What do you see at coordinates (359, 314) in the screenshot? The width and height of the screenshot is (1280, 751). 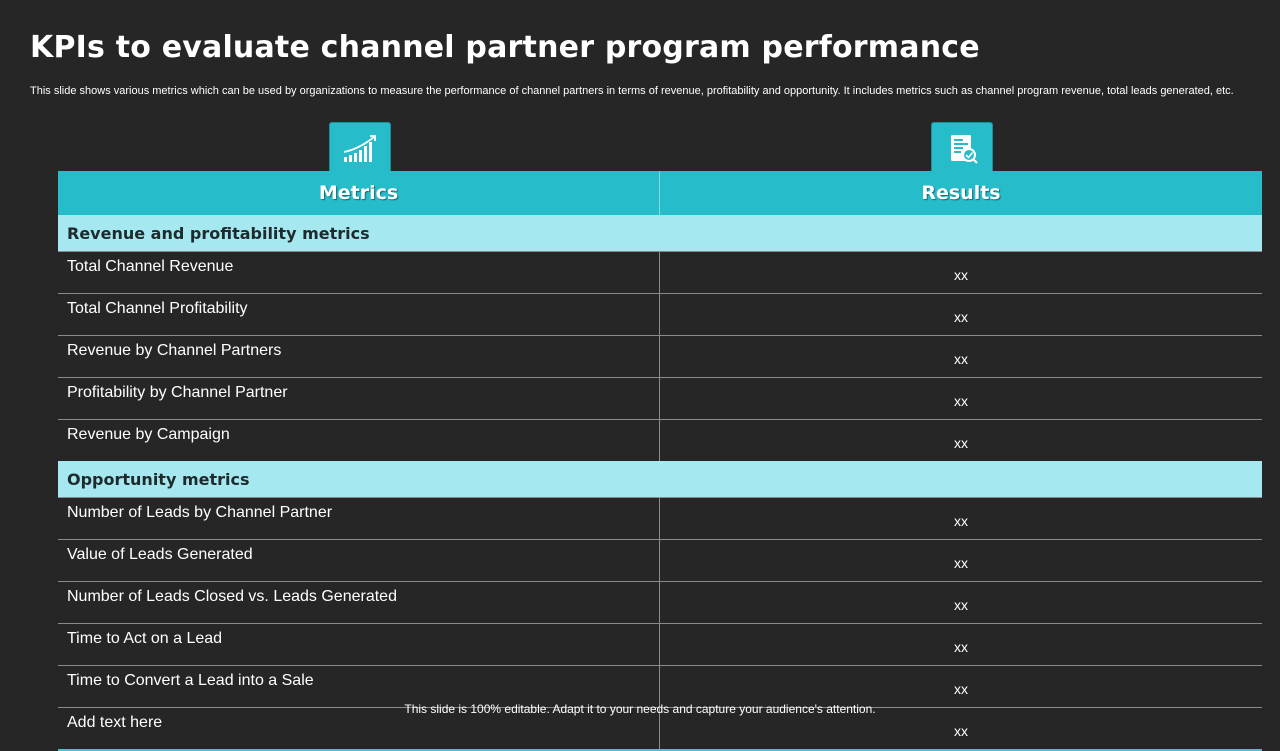 I see `metric-cell: Total Channel Profitability` at bounding box center [359, 314].